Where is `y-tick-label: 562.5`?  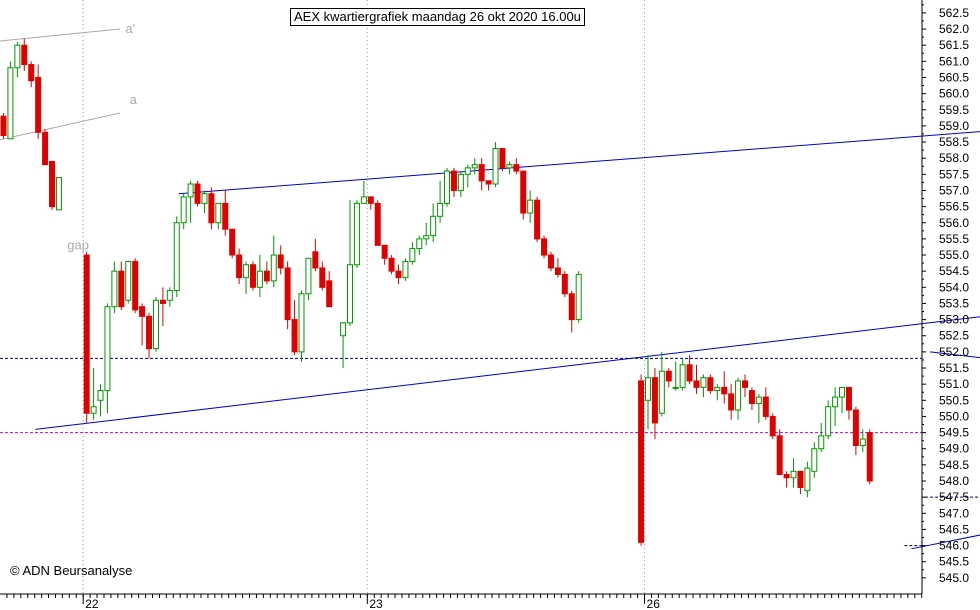
y-tick-label: 562.5 is located at coordinates (954, 13).